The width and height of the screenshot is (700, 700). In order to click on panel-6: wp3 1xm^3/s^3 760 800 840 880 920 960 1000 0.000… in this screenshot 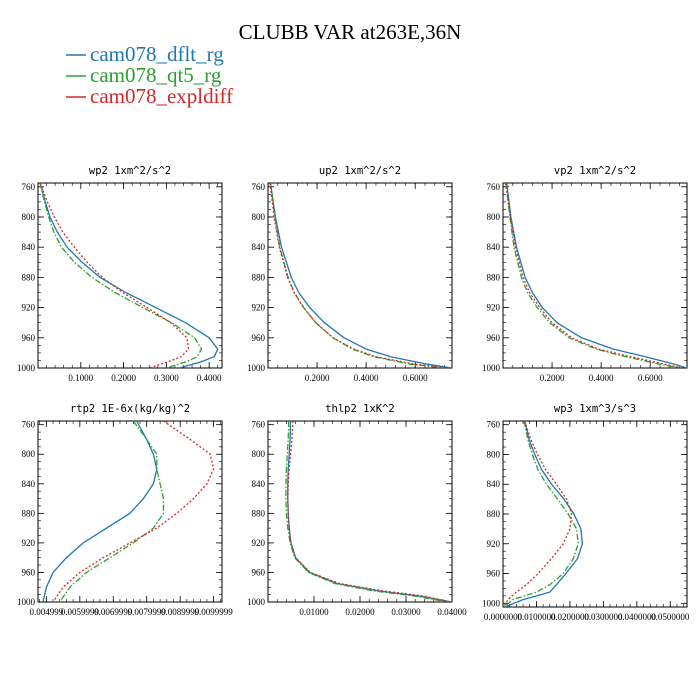, I will do `click(586, 512)`.